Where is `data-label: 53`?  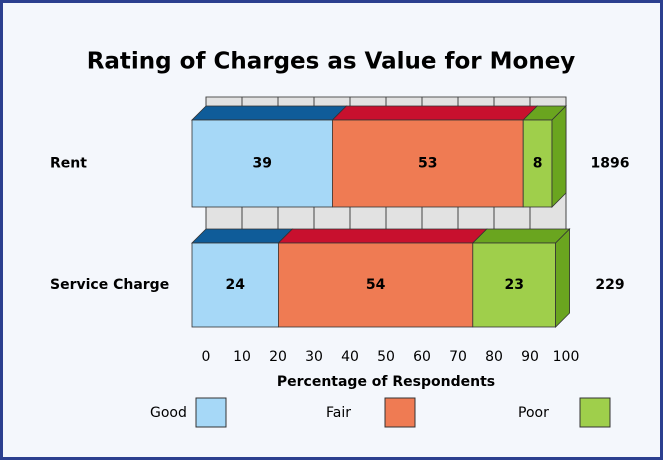
data-label: 53 is located at coordinates (427, 164).